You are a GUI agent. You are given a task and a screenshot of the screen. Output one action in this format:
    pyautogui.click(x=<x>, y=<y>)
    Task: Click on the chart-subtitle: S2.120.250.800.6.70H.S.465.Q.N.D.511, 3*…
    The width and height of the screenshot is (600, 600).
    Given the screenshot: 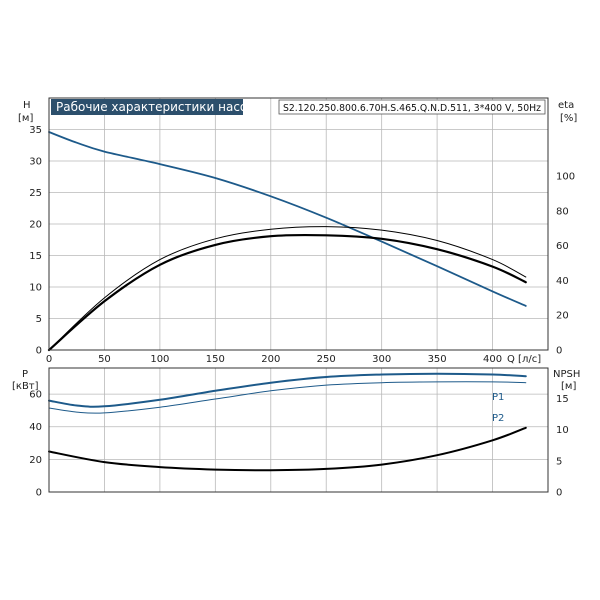 What is the action you would take?
    pyautogui.click(x=412, y=108)
    